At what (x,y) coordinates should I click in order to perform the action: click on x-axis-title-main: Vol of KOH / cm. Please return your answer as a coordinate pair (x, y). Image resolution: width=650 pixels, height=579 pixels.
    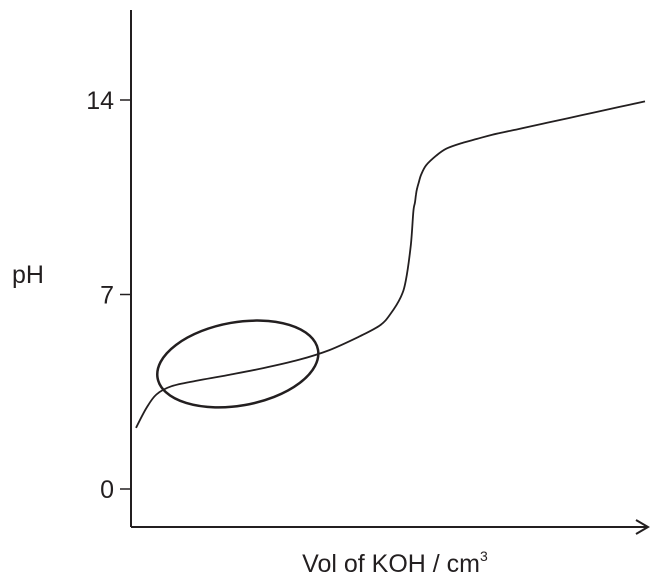
    Looking at the image, I should click on (391, 564).